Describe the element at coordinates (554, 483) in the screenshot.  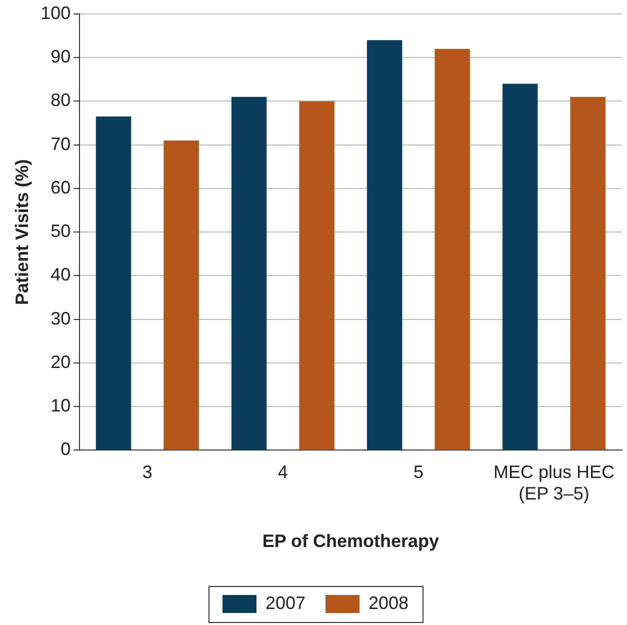
I see `x-tick-label: MEC plus HEC (EP 3–5)` at that location.